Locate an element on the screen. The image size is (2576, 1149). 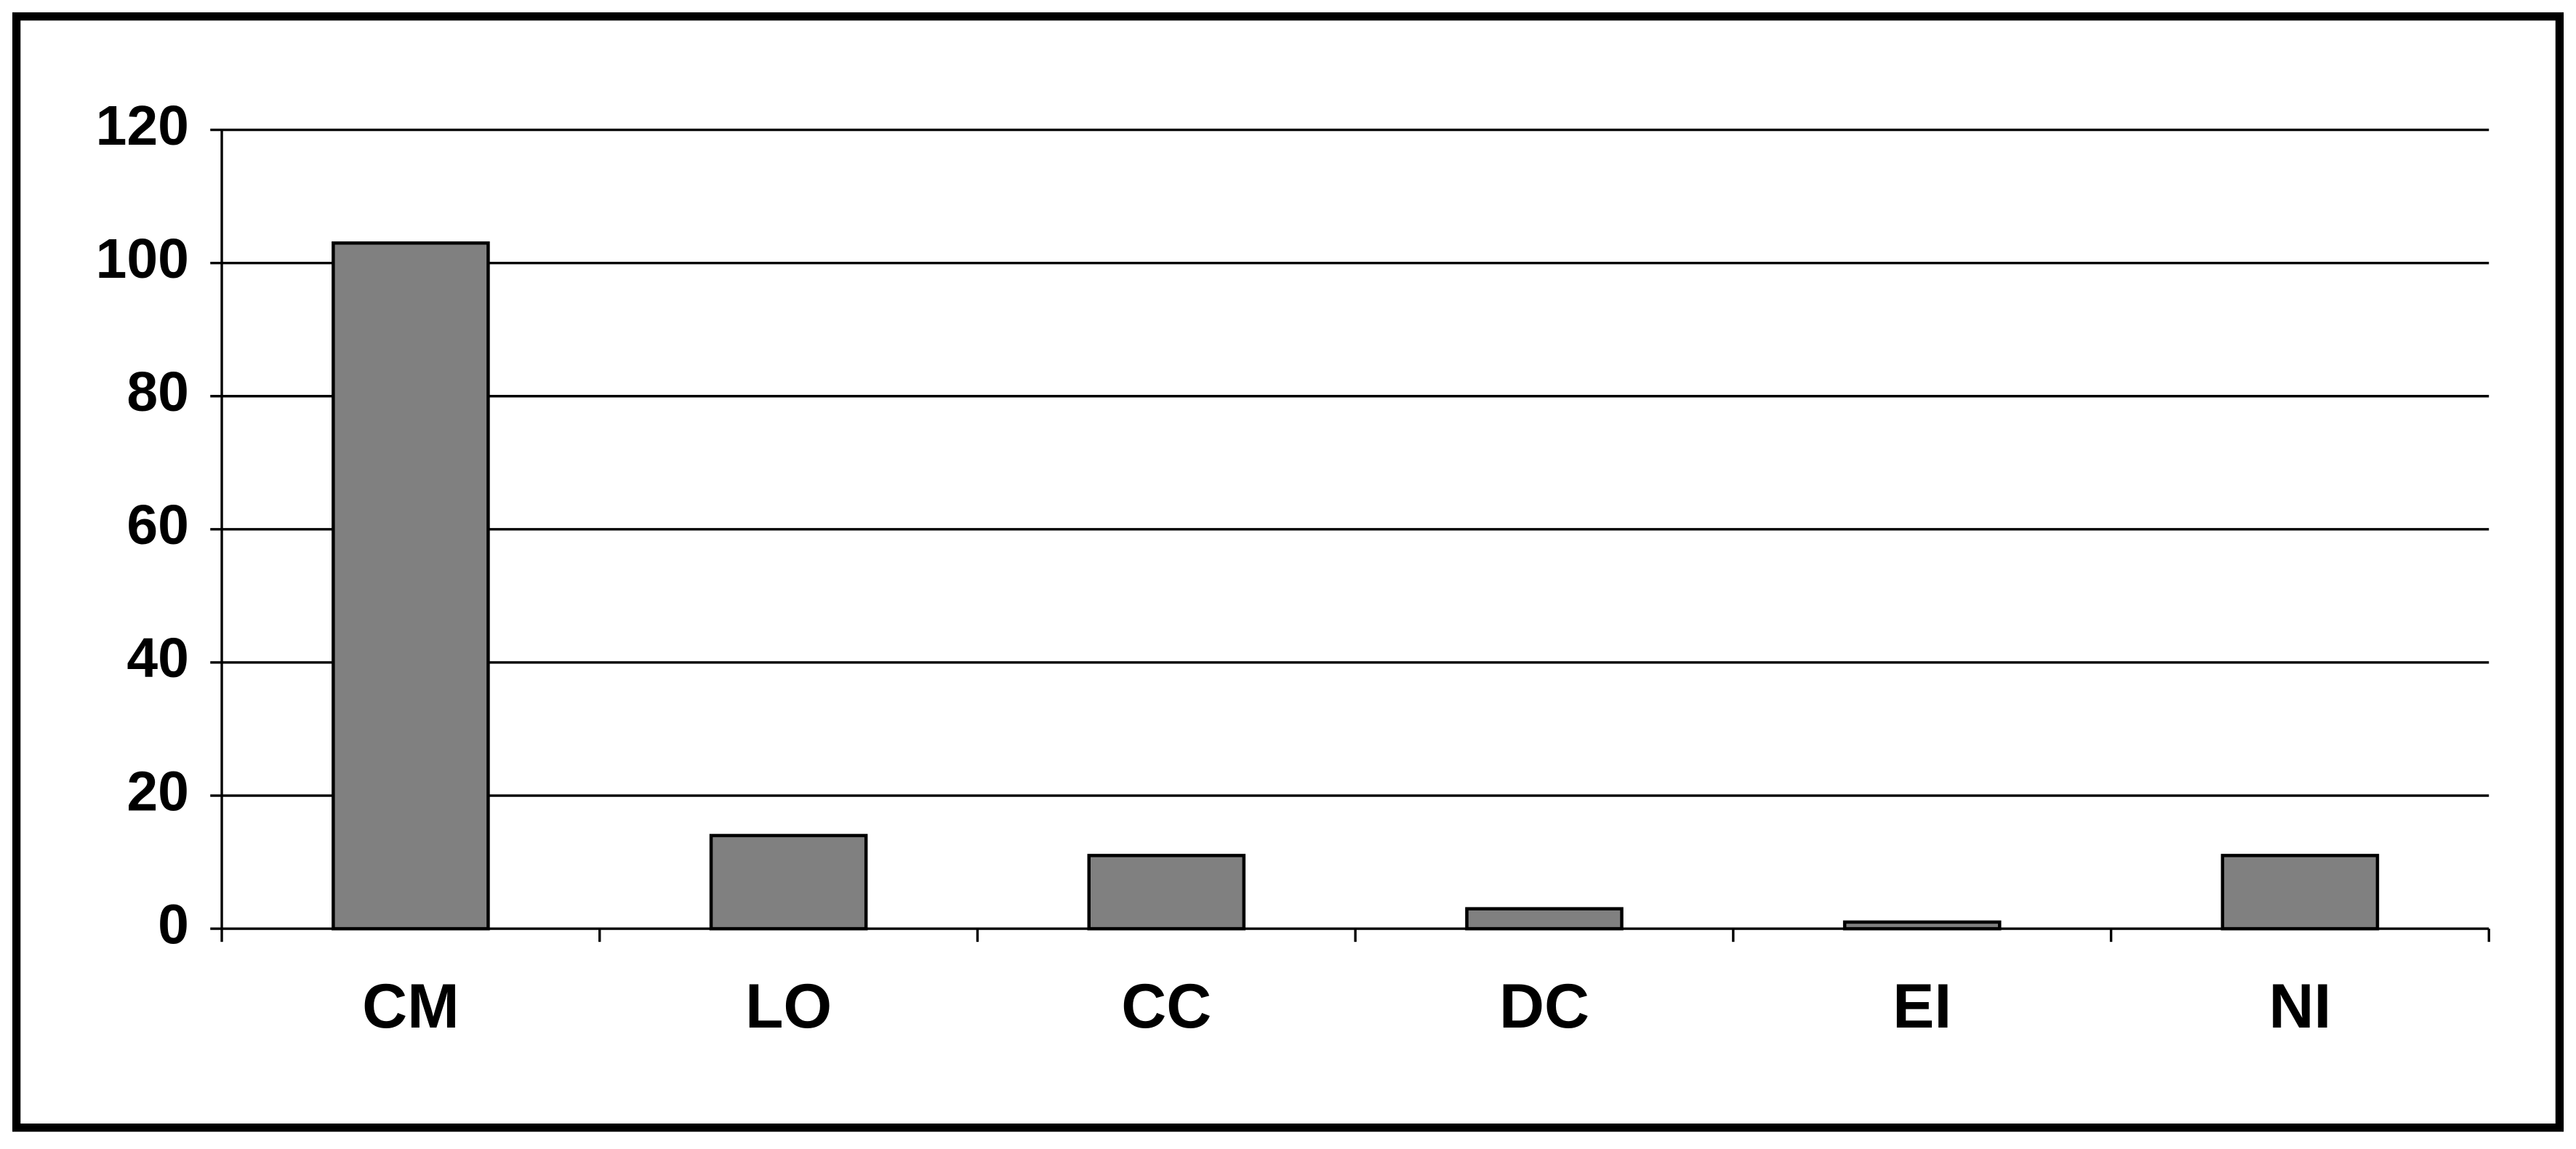
y-tick-label: 60 is located at coordinates (157, 525).